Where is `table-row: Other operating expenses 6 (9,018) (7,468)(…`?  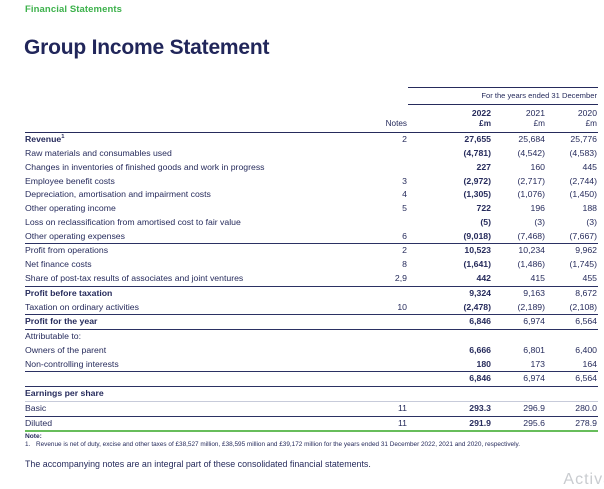 table-row: Other operating expenses 6 (9,018) (7,468)(… is located at coordinates (311, 237).